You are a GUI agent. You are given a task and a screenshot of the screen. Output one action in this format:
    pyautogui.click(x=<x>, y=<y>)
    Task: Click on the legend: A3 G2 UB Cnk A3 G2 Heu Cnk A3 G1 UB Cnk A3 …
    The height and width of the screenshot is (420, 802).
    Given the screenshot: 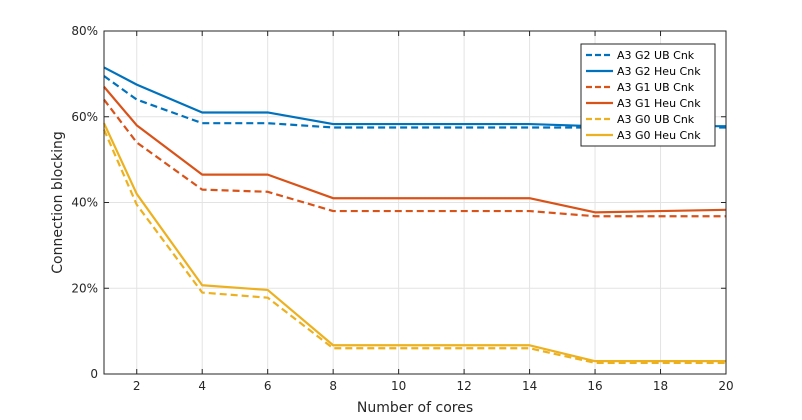 What is the action you would take?
    pyautogui.click(x=648, y=95)
    